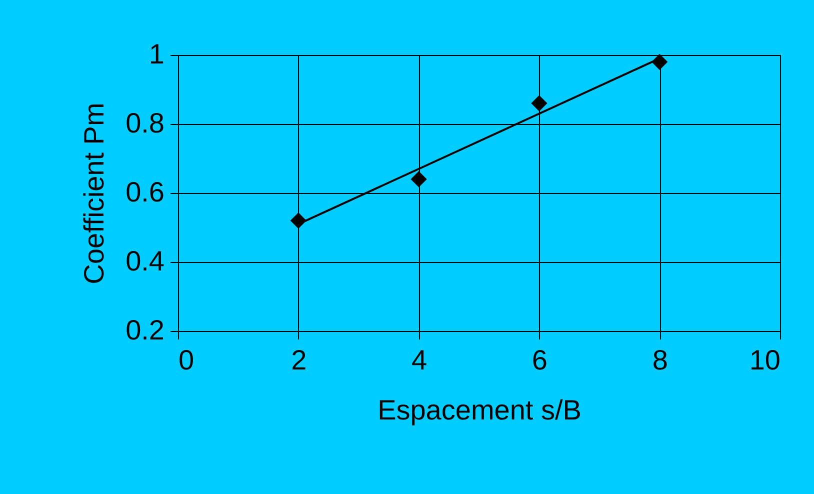 The width and height of the screenshot is (814, 494). Describe the element at coordinates (145, 330) in the screenshot. I see `y-tick-label: 0.2` at that location.